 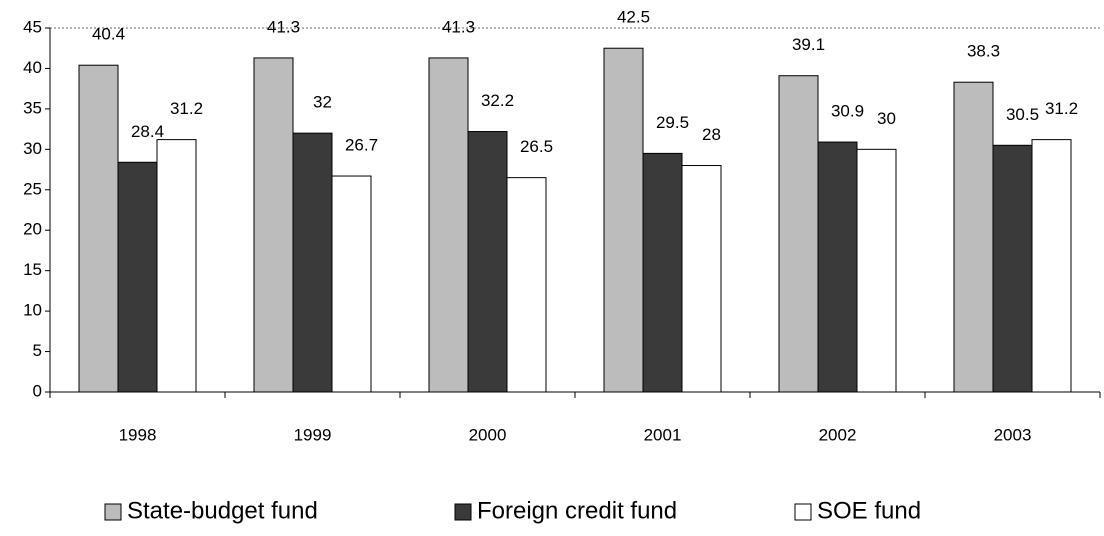 What do you see at coordinates (497, 100) in the screenshot?
I see `data-label: 32.2` at bounding box center [497, 100].